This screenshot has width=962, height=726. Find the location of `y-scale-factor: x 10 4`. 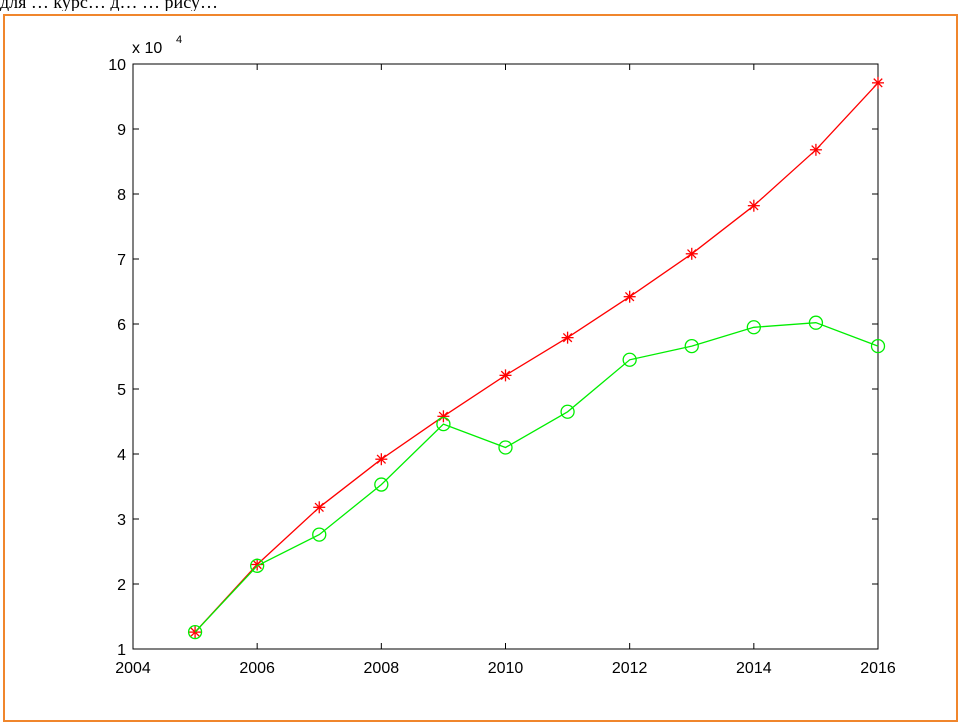

y-scale-factor: x 10 4 is located at coordinates (157, 45).